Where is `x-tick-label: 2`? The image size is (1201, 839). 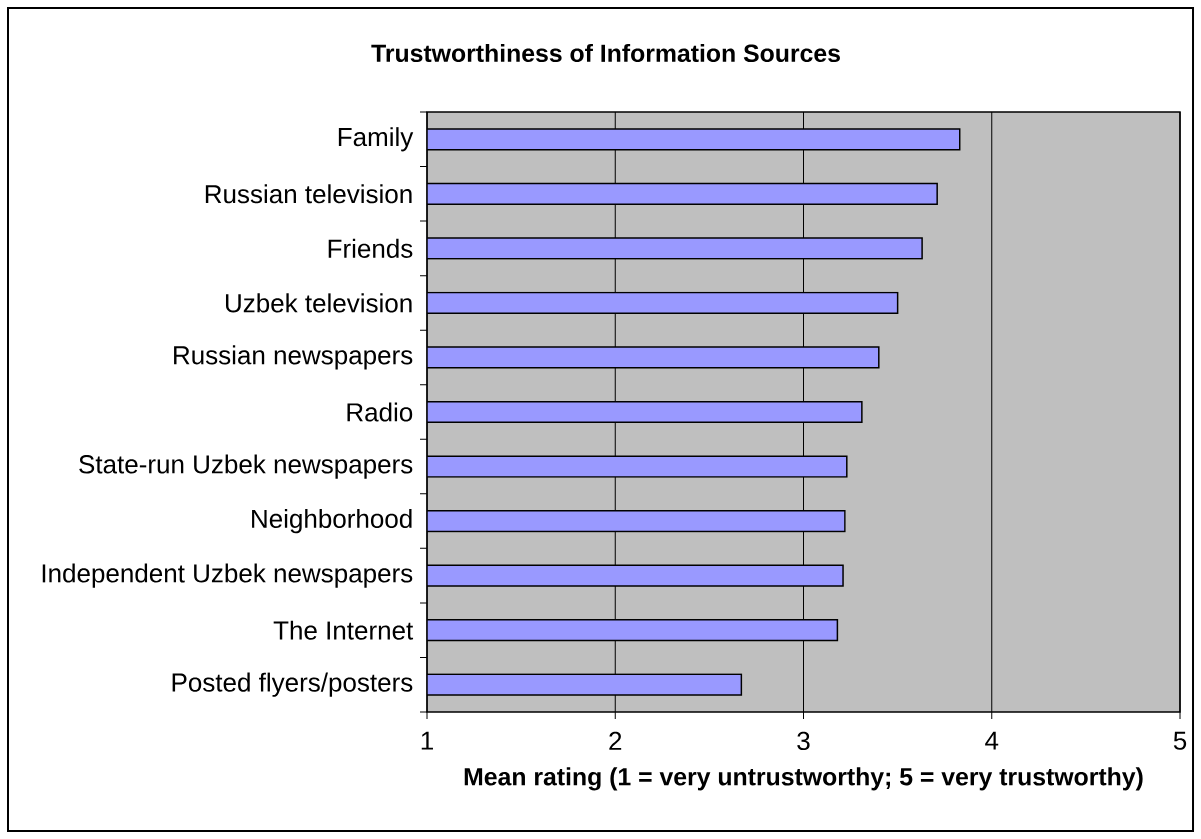 x-tick-label: 2 is located at coordinates (615, 740).